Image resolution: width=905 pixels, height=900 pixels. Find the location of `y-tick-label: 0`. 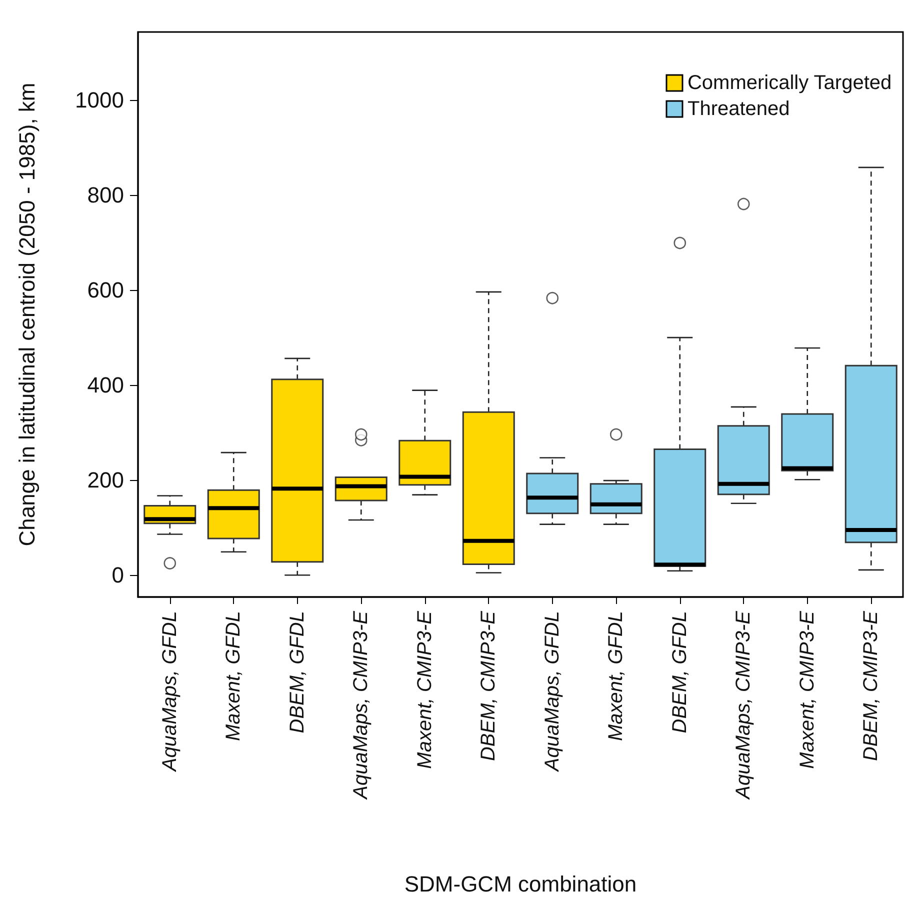

y-tick-label: 0 is located at coordinates (118, 575).